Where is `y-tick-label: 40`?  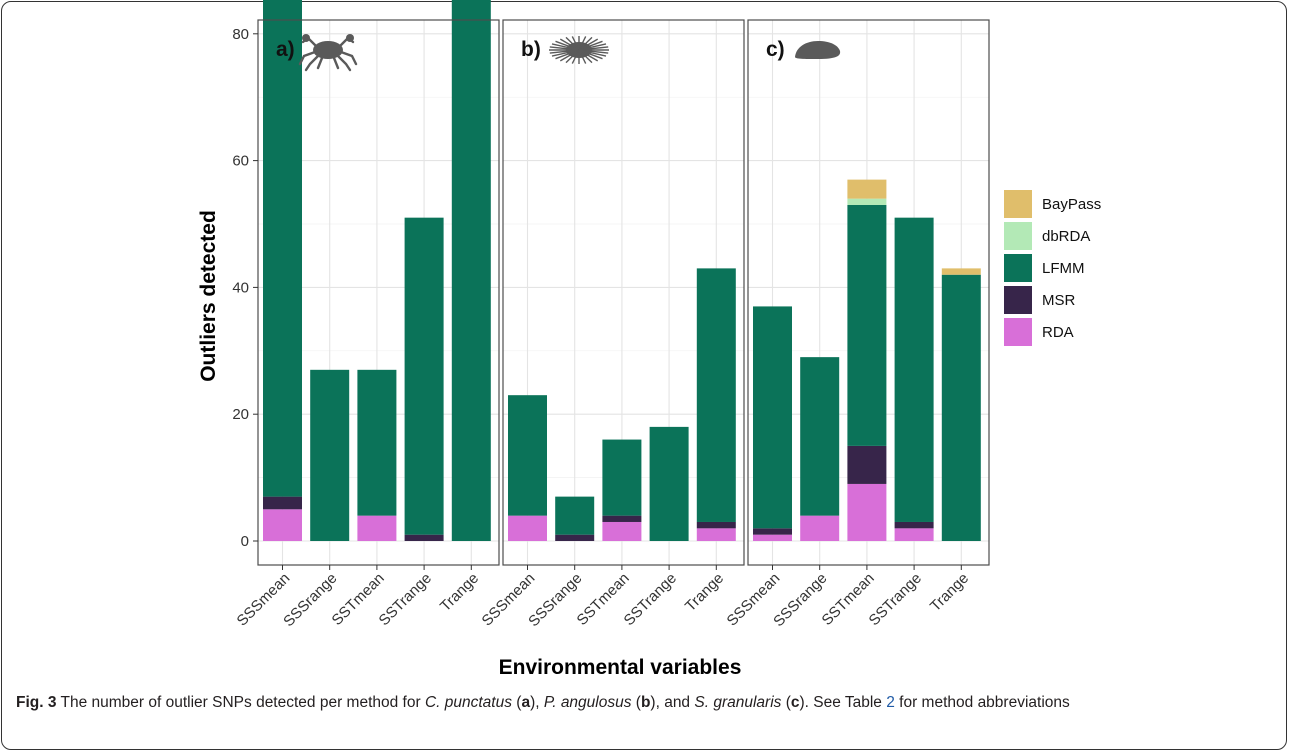
y-tick-label: 40 is located at coordinates (240, 287).